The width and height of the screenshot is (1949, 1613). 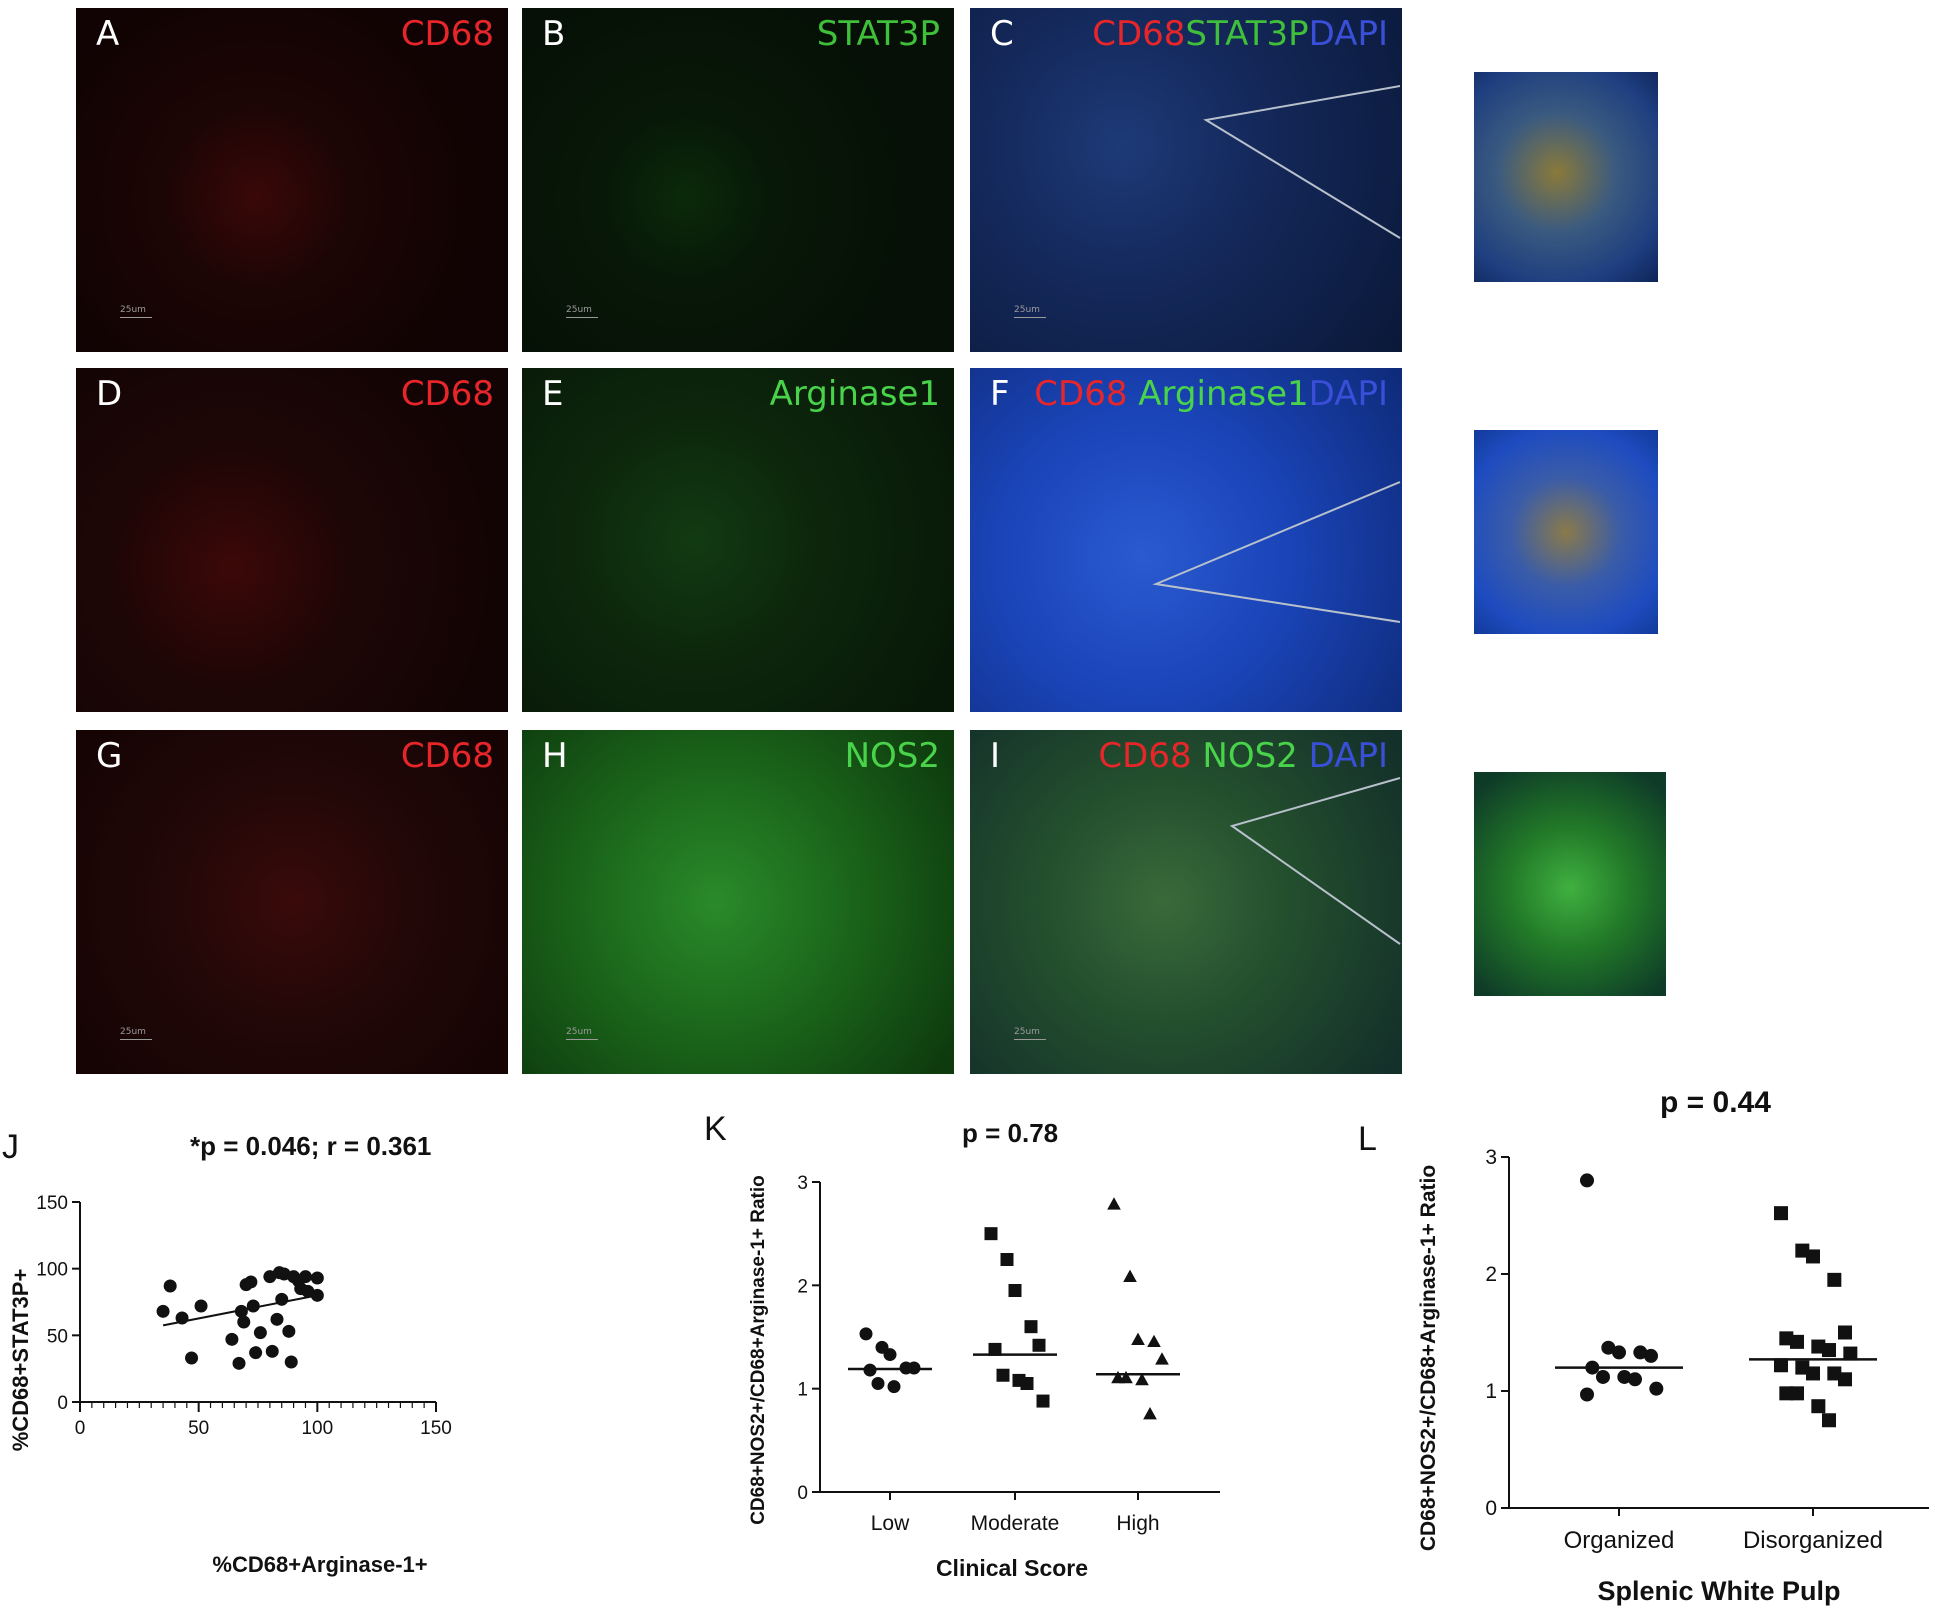 I want to click on y-tick-label: 50, so click(x=57, y=1336).